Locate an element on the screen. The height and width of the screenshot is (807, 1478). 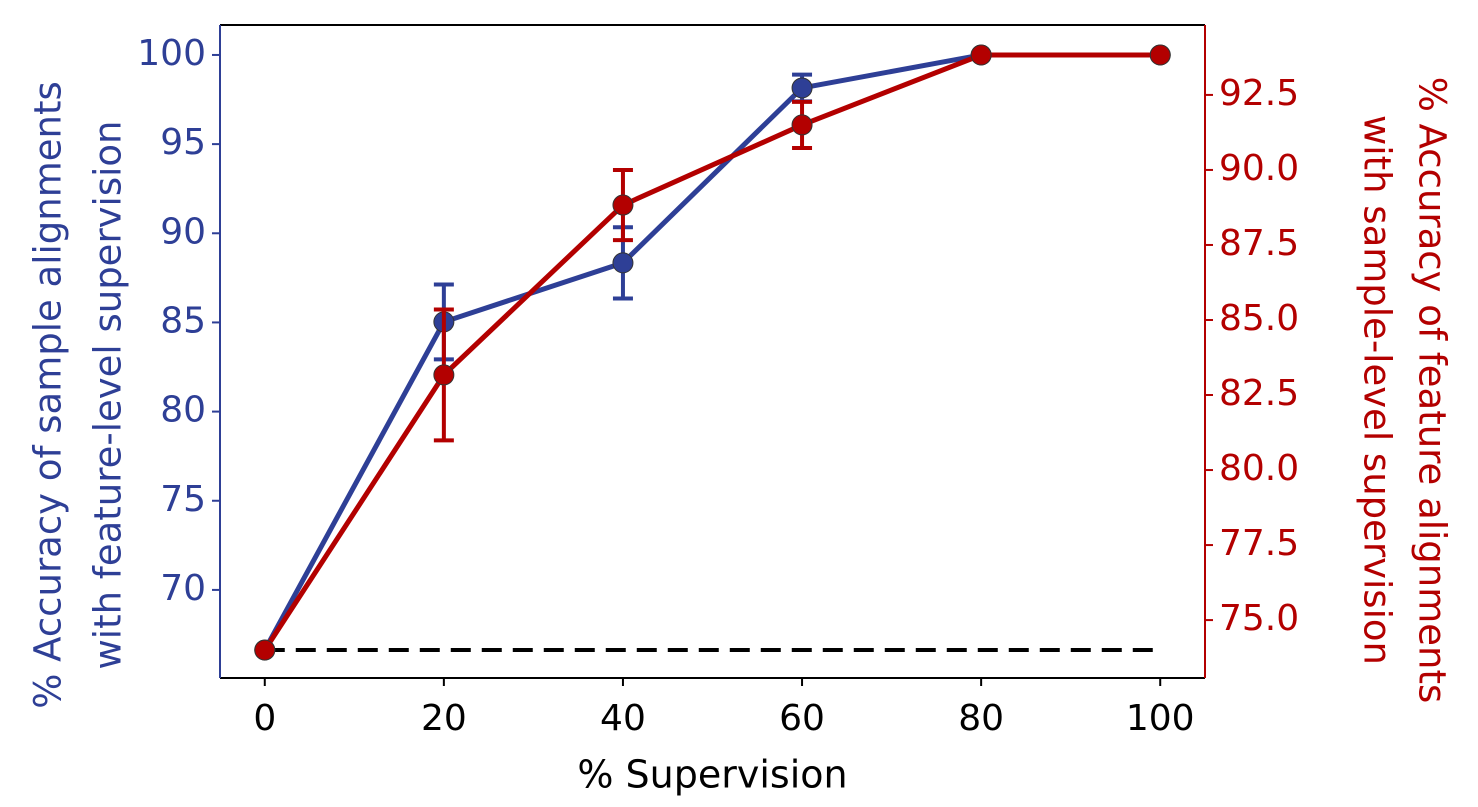
y-tick-label: 75 is located at coordinates (183, 499).